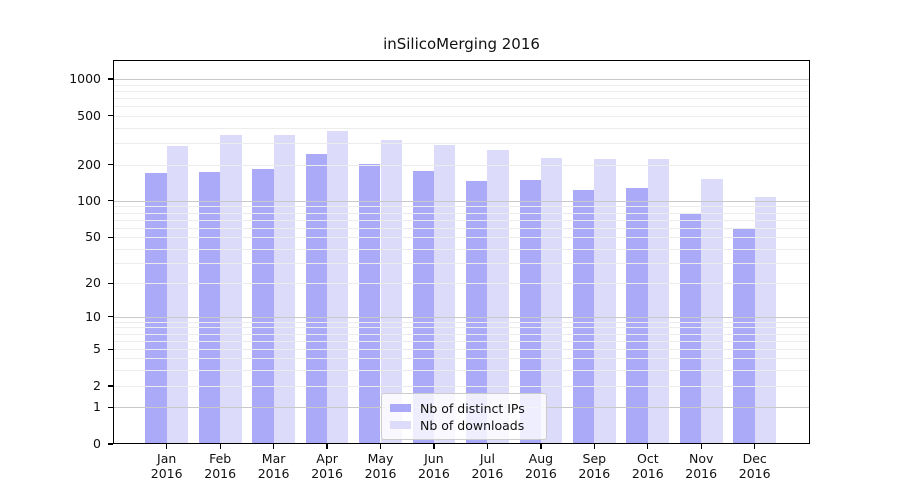  Describe the element at coordinates (423, 307) in the screenshot. I see `bar-distinct-ips-jun` at that location.